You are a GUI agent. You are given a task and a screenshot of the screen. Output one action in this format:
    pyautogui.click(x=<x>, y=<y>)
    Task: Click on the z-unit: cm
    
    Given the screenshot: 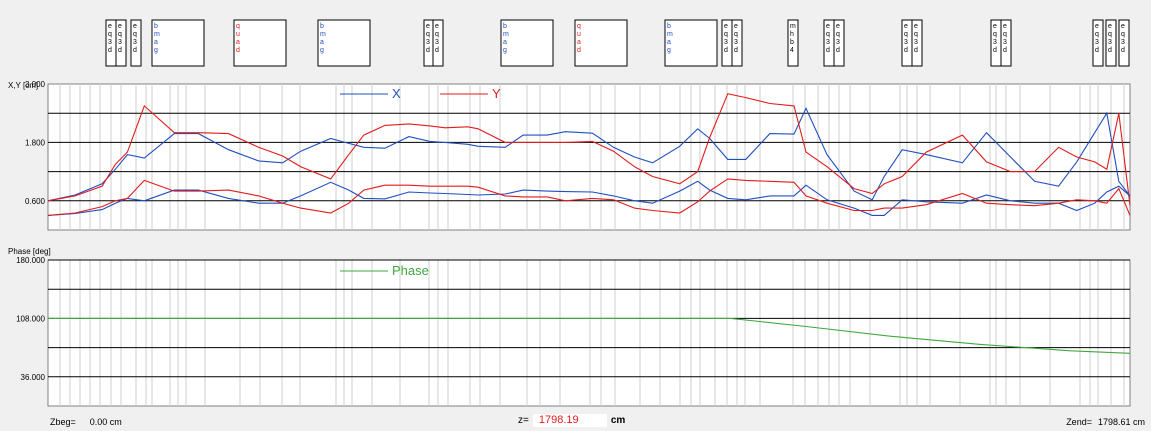 What is the action you would take?
    pyautogui.click(x=618, y=421)
    